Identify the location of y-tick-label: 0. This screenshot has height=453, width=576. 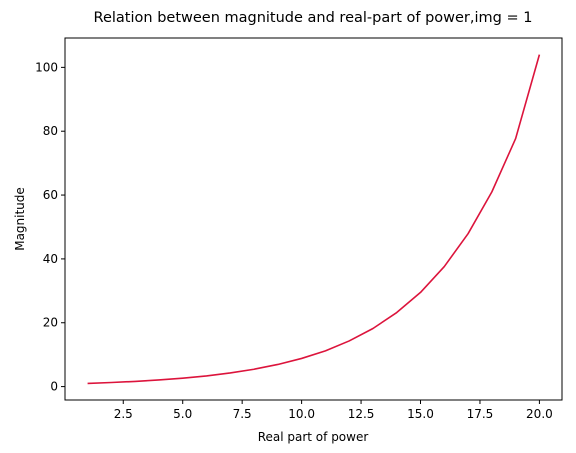
(54, 387).